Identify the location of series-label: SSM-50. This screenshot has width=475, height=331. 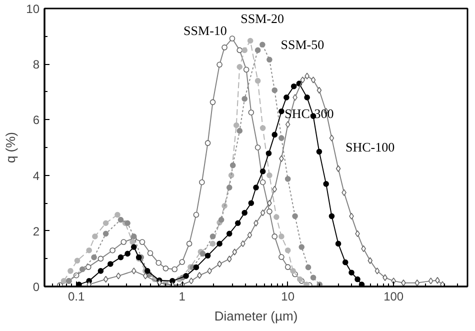
(302, 44).